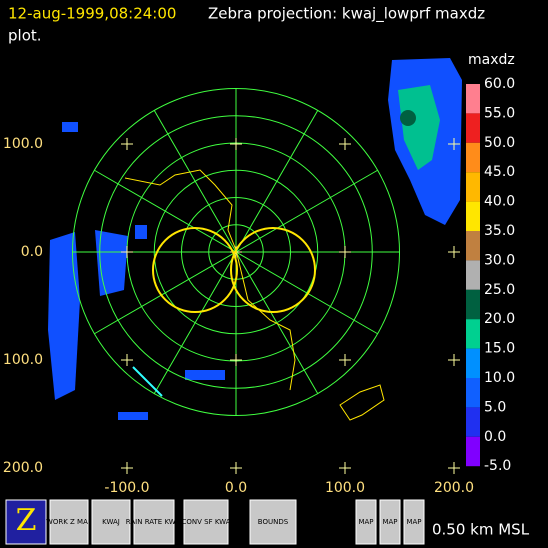 The height and width of the screenshot is (548, 548). Describe the element at coordinates (499, 113) in the screenshot. I see `colorbar-label: 55.0` at that location.